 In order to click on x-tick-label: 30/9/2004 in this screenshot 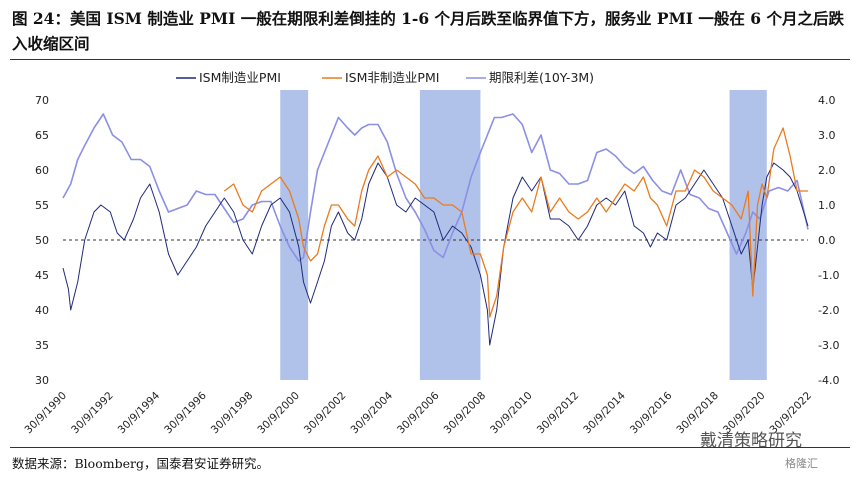, I will do `click(372, 412)`.